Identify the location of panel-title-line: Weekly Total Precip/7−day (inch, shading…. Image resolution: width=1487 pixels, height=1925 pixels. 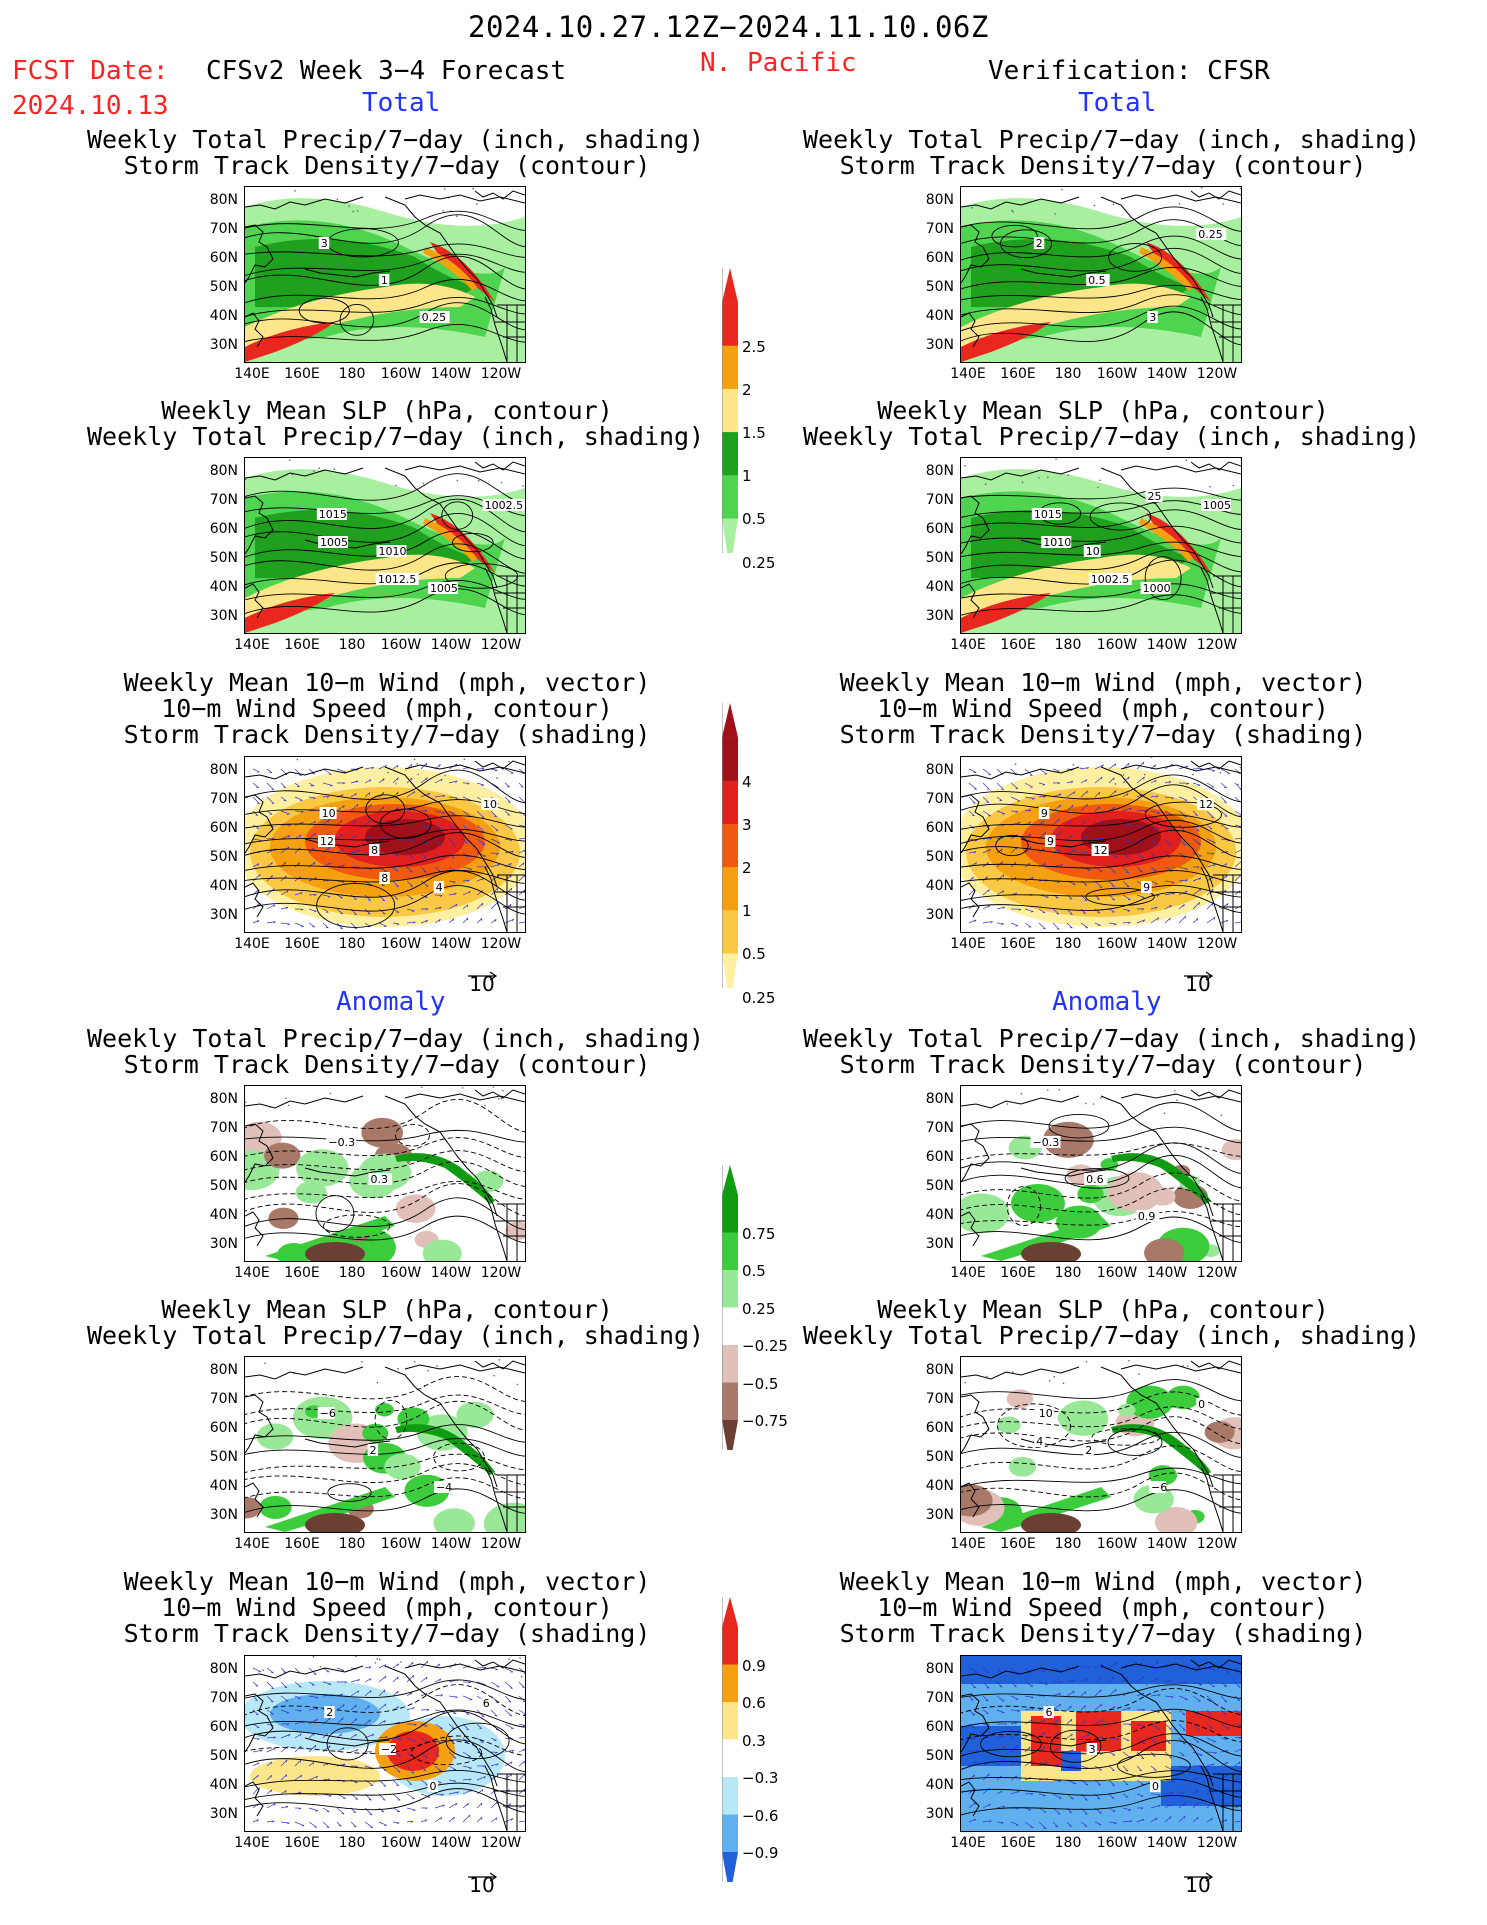
(396, 1335).